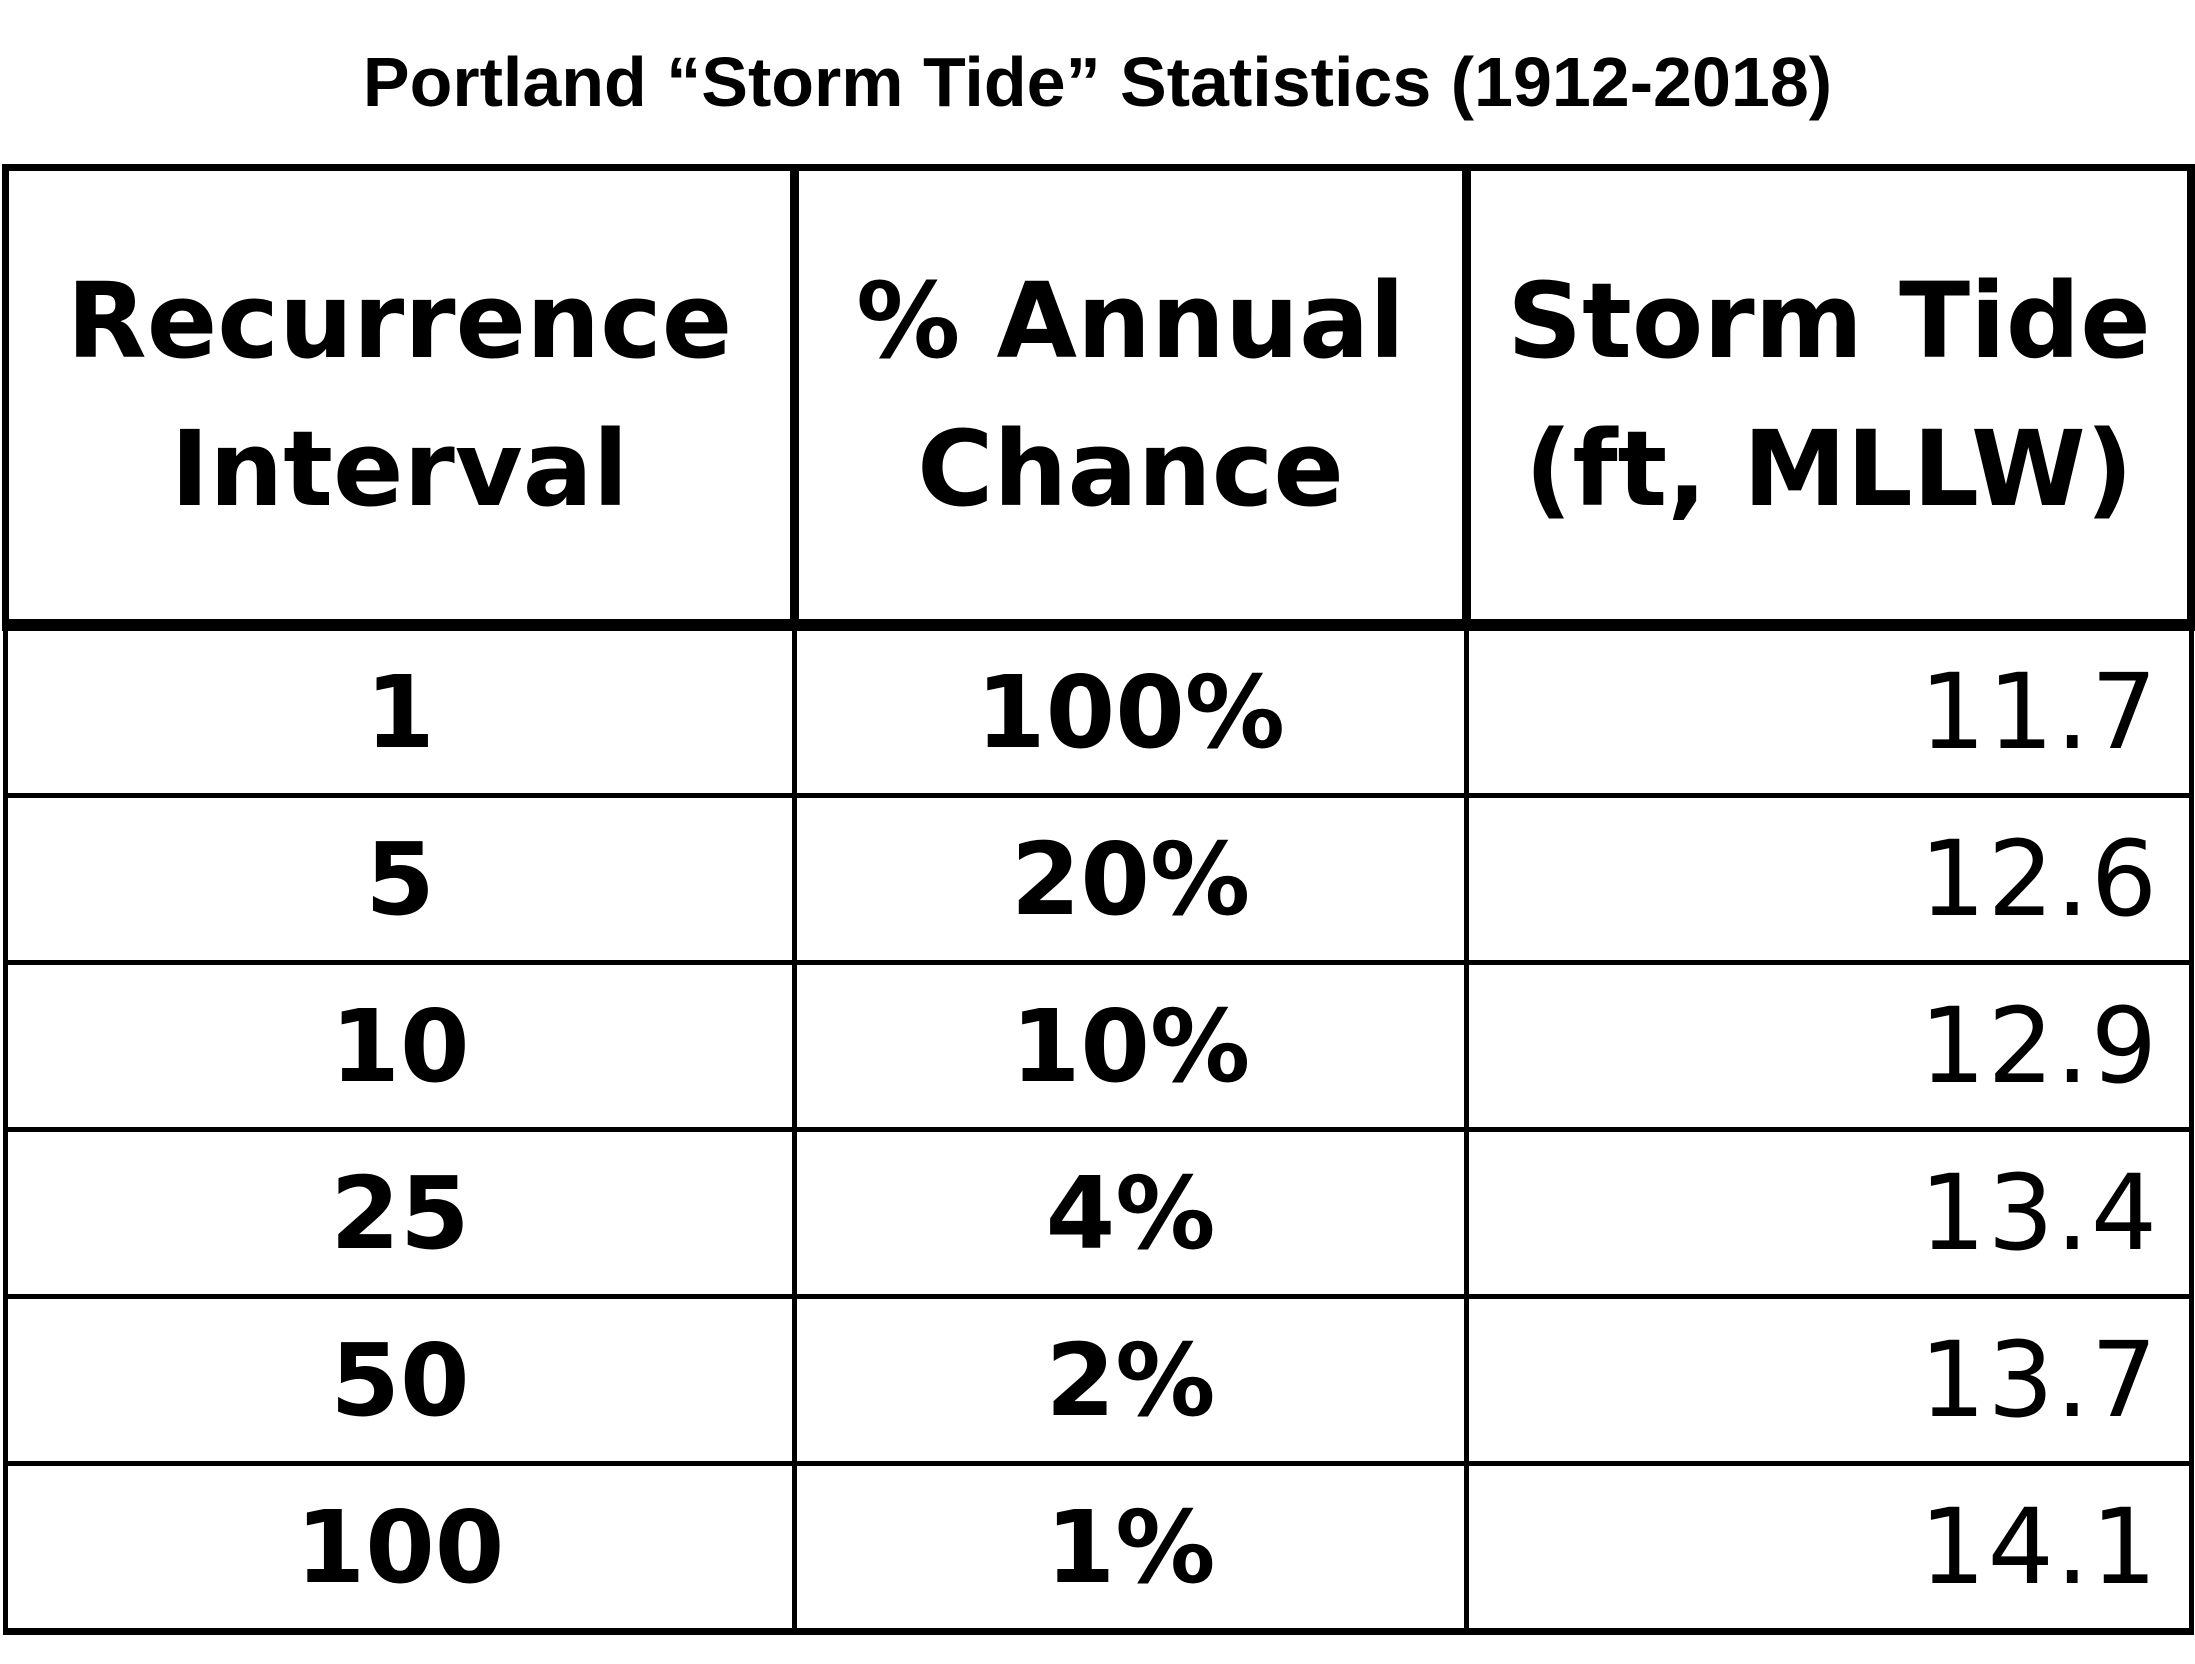 The image size is (2195, 1664). I want to click on cell-storm-tide: 13.4, so click(1829, 1213).